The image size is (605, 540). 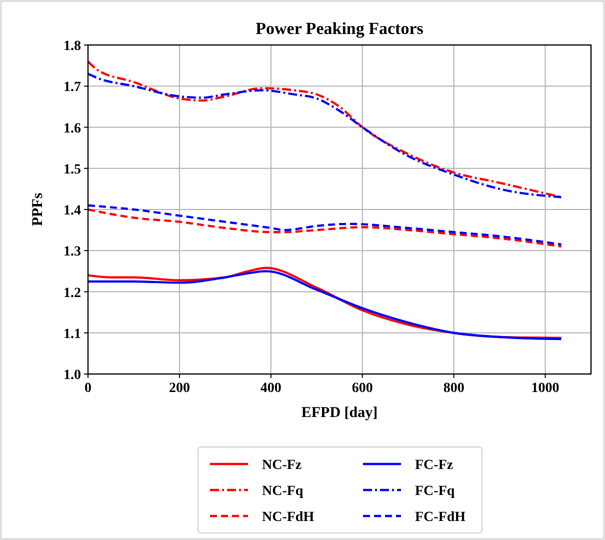 I want to click on chart-title: Power Peaking Factors, so click(x=340, y=28).